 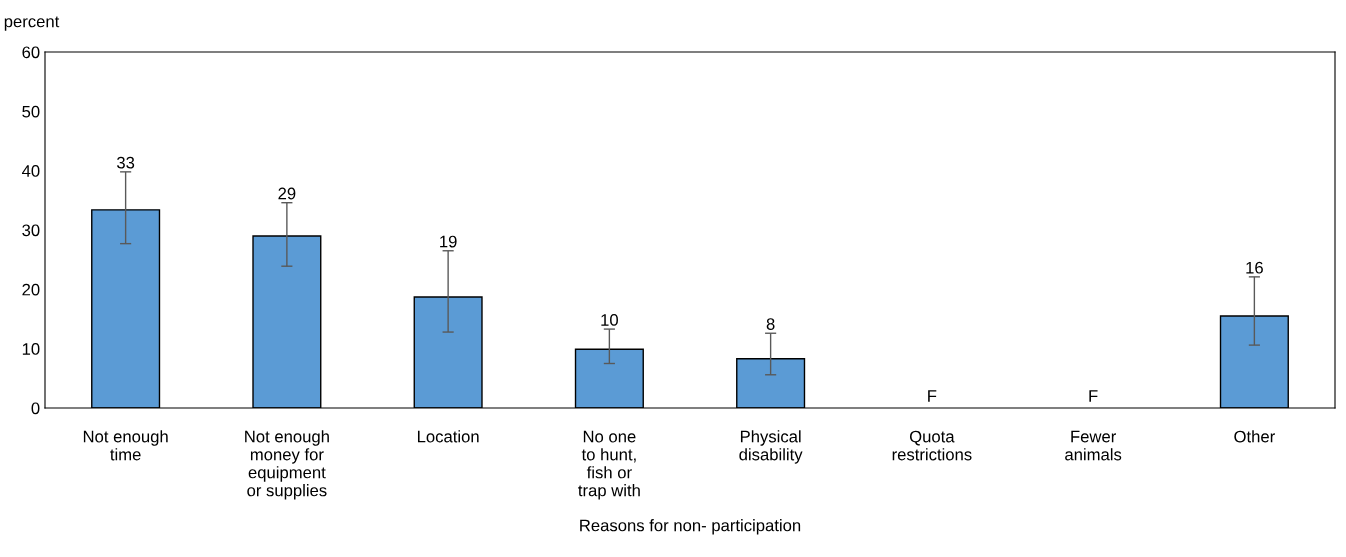 I want to click on x-tick-label: No one to hunt, fish or trap with, so click(x=609, y=465).